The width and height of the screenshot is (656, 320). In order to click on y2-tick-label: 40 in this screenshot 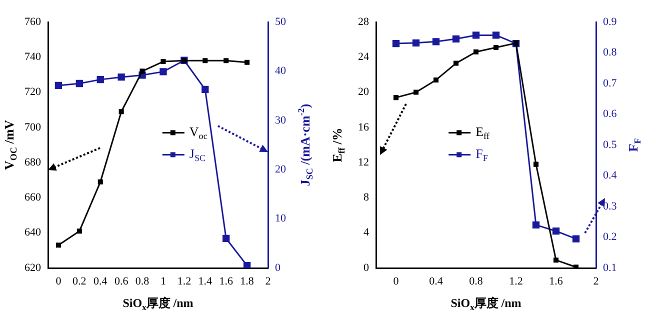, I will do `click(280, 71)`.